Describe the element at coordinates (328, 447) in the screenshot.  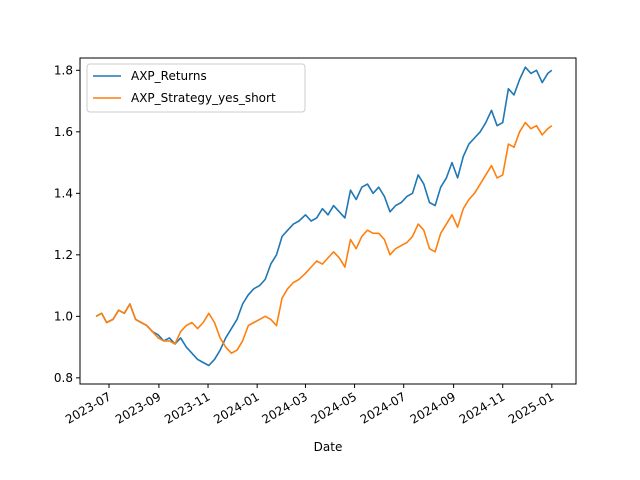
I see `x-axis-label: Date` at that location.